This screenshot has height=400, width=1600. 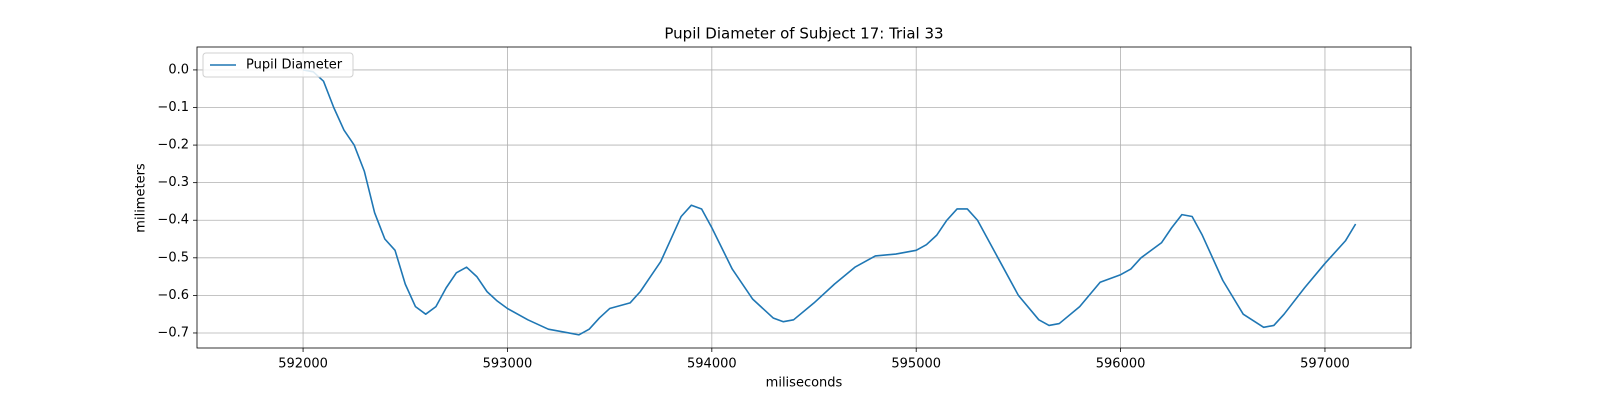 What do you see at coordinates (173, 220) in the screenshot?
I see `y-tick-label: −0.4` at bounding box center [173, 220].